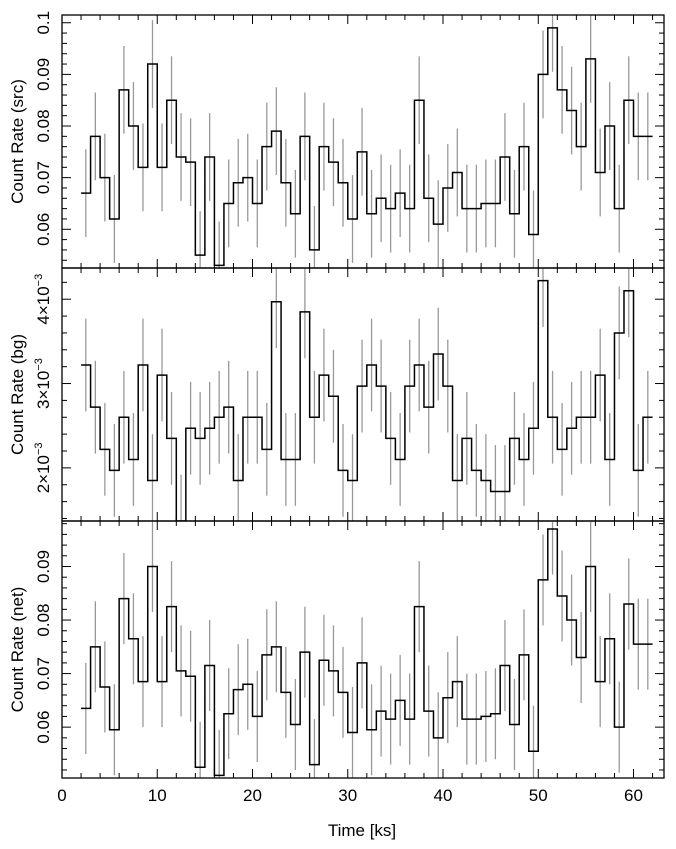 The image size is (676, 849). What do you see at coordinates (43, 467) in the screenshot?
I see `y-tick-label: 2×10−3` at bounding box center [43, 467].